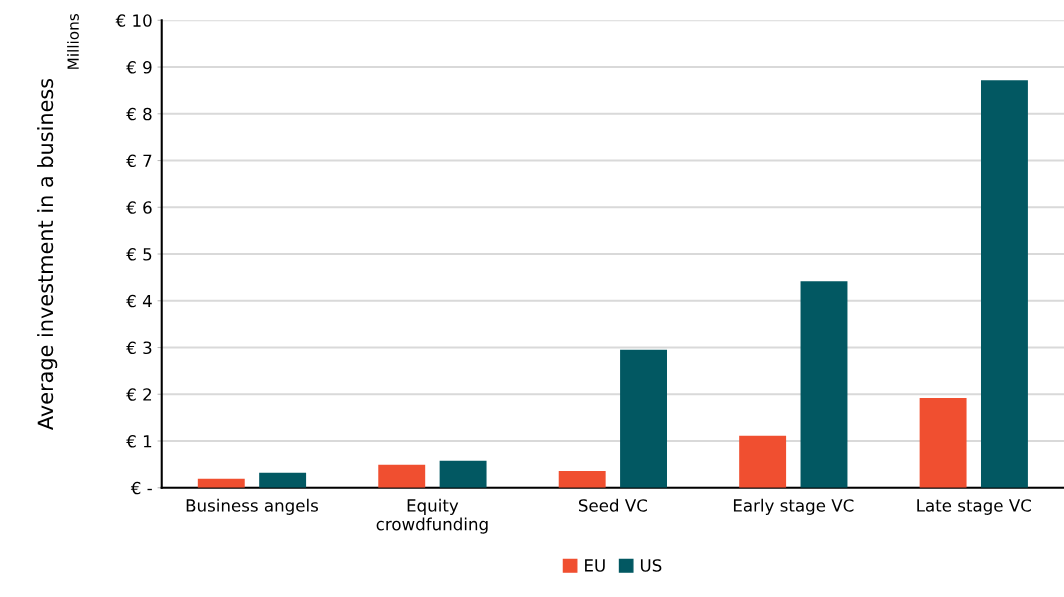  What do you see at coordinates (793, 506) in the screenshot?
I see `x-tick-label: Early stage VC` at bounding box center [793, 506].